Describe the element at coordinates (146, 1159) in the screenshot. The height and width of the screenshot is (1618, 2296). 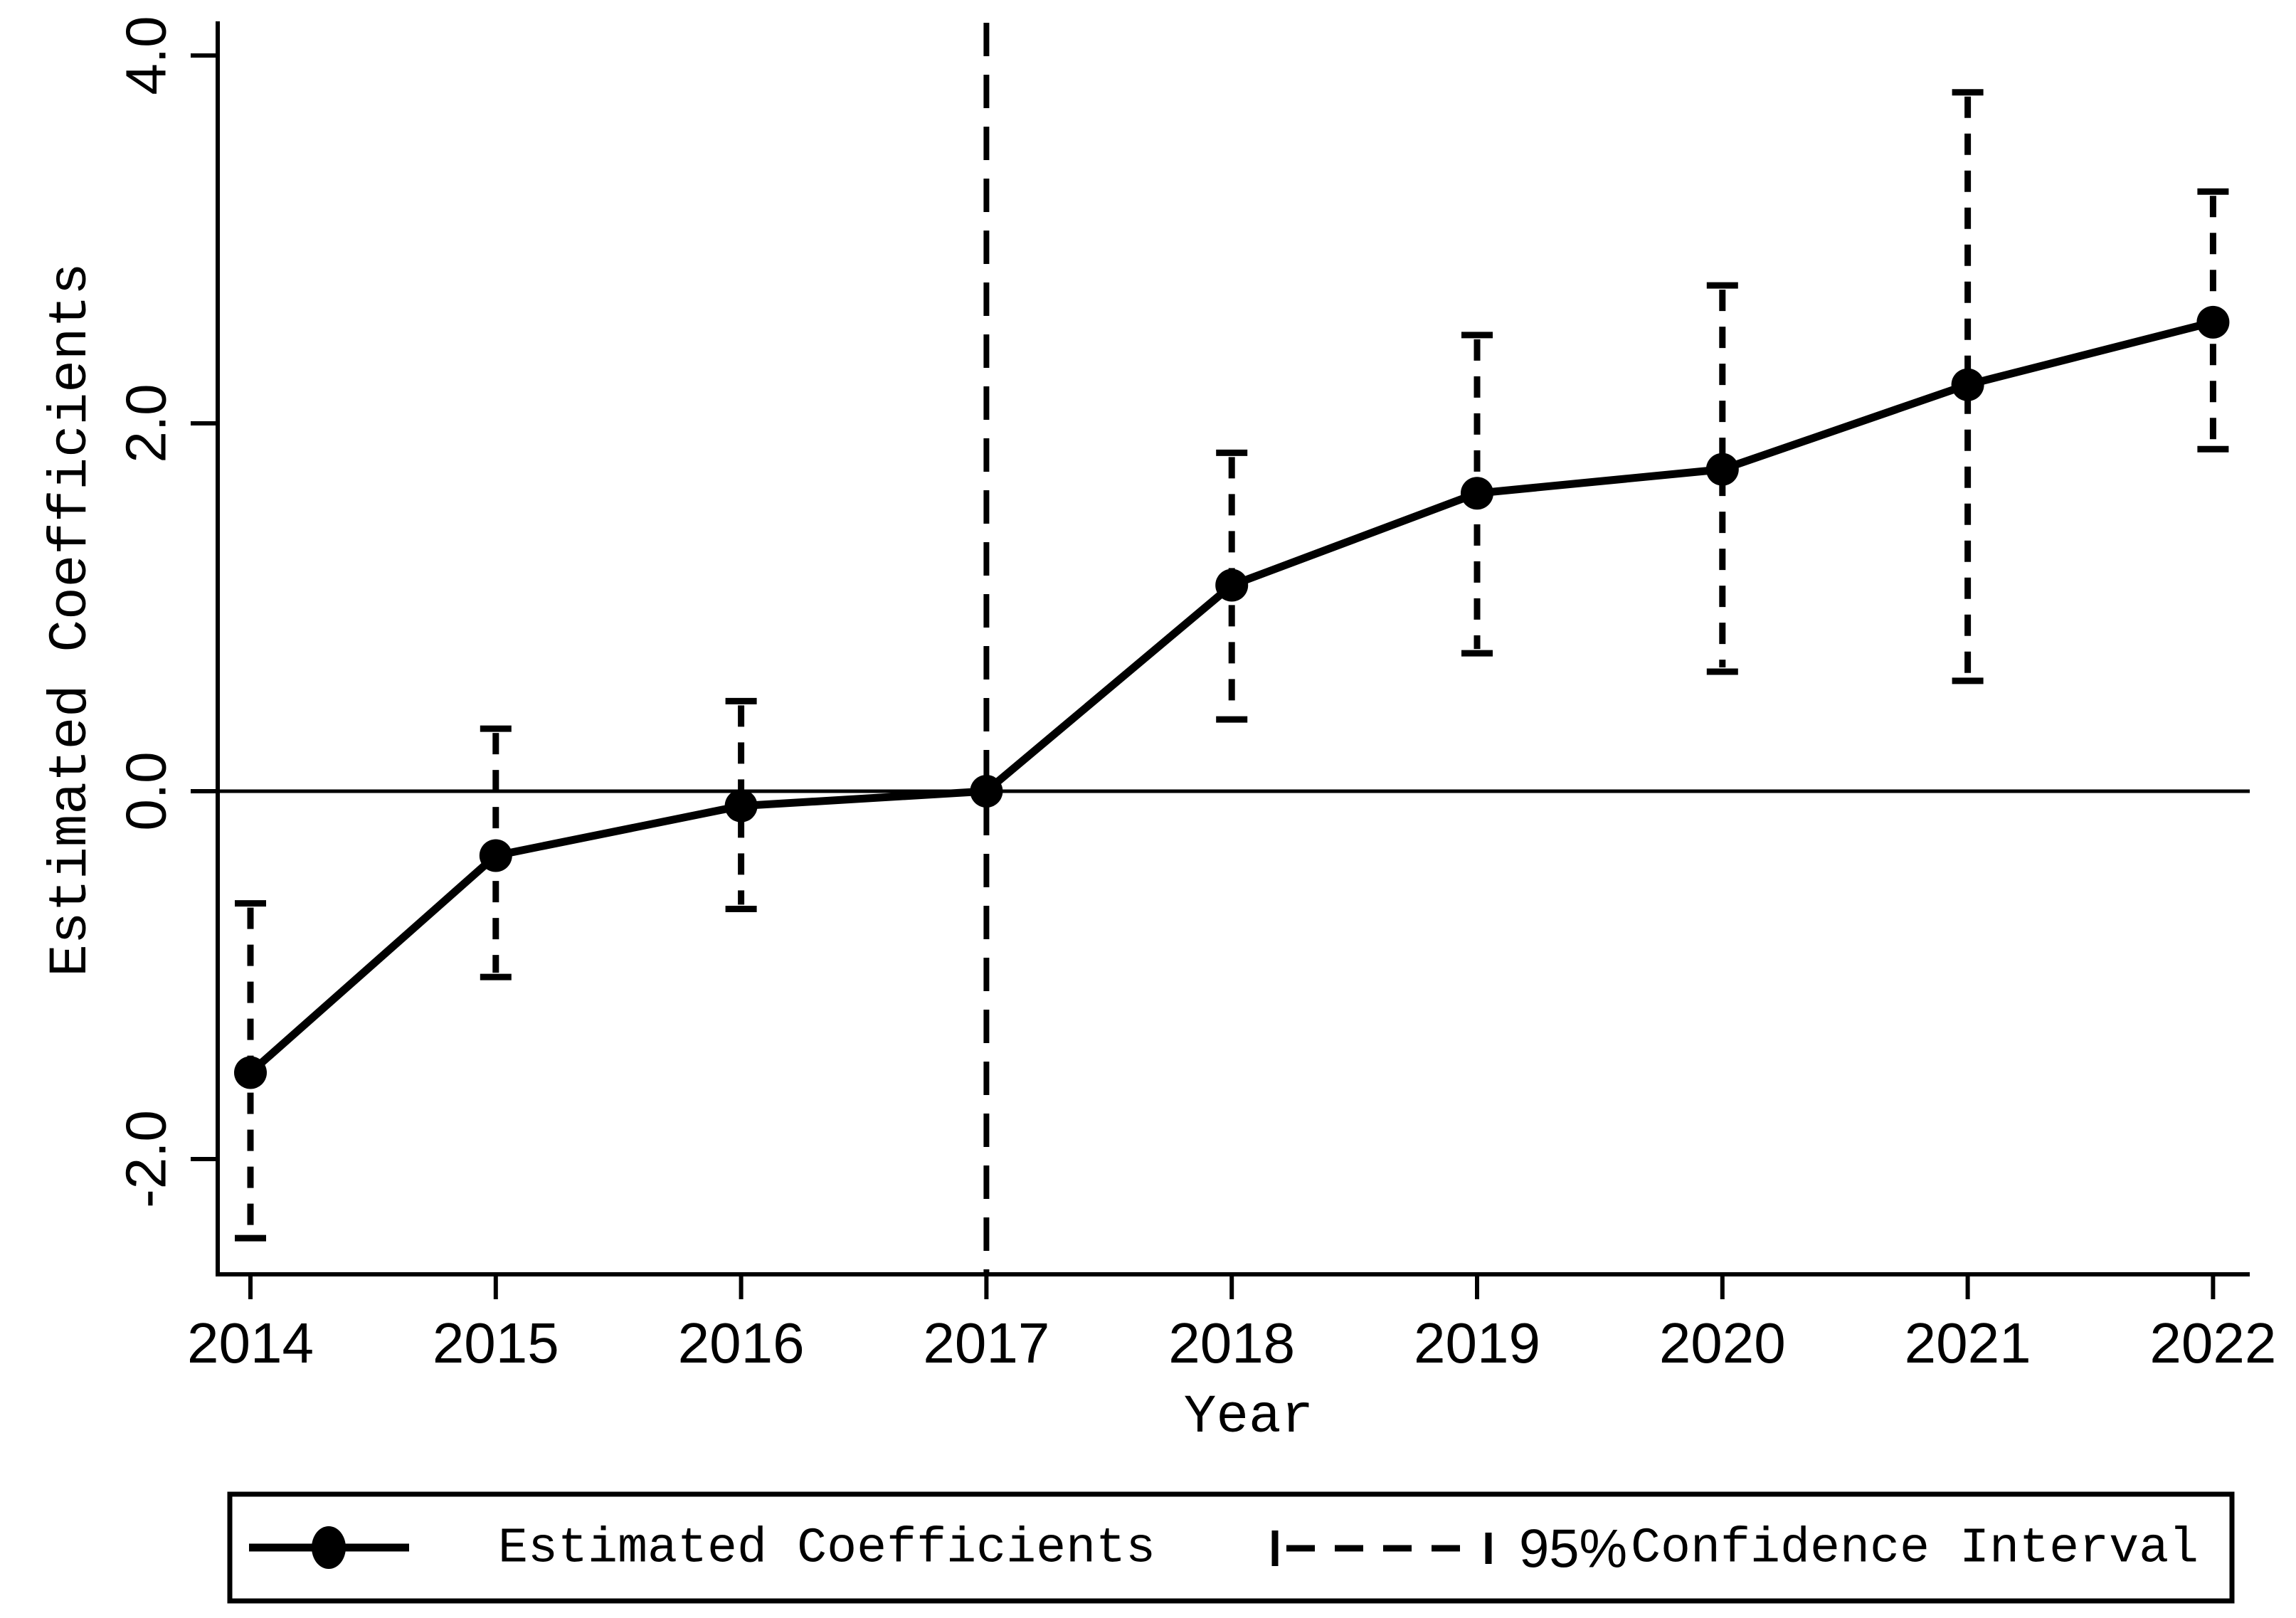
I see `y-tick-label: -2.0` at that location.